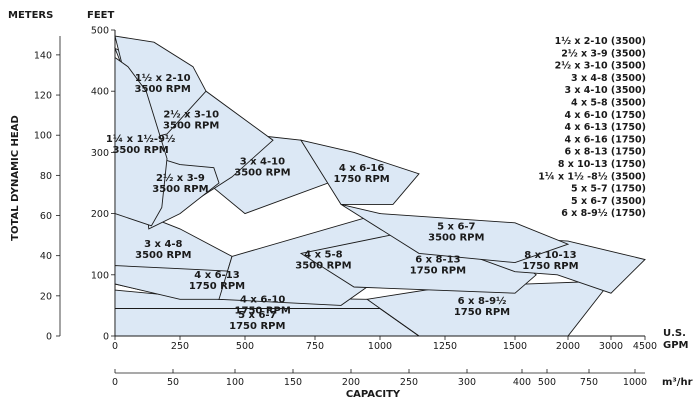  Describe the element at coordinates (605, 90) in the screenshot. I see `legend-item: 3 x 4-10 (3500)` at that location.